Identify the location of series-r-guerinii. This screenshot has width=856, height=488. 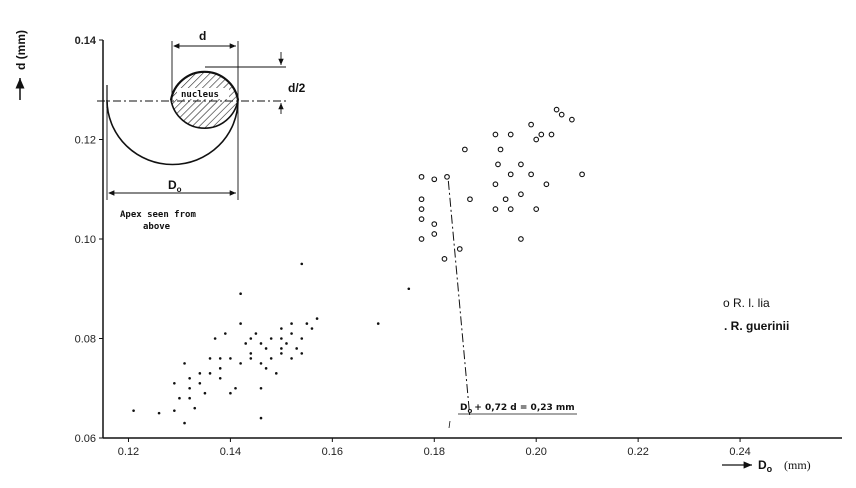
(271, 343).